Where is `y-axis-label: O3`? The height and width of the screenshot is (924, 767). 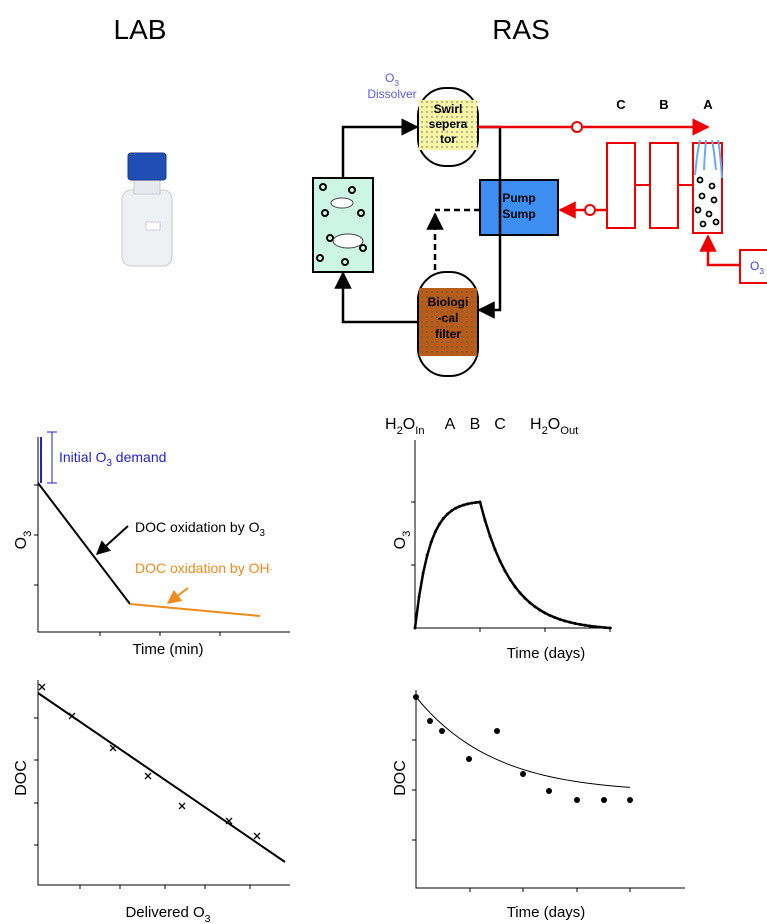
y-axis-label: O3 is located at coordinates (23, 540).